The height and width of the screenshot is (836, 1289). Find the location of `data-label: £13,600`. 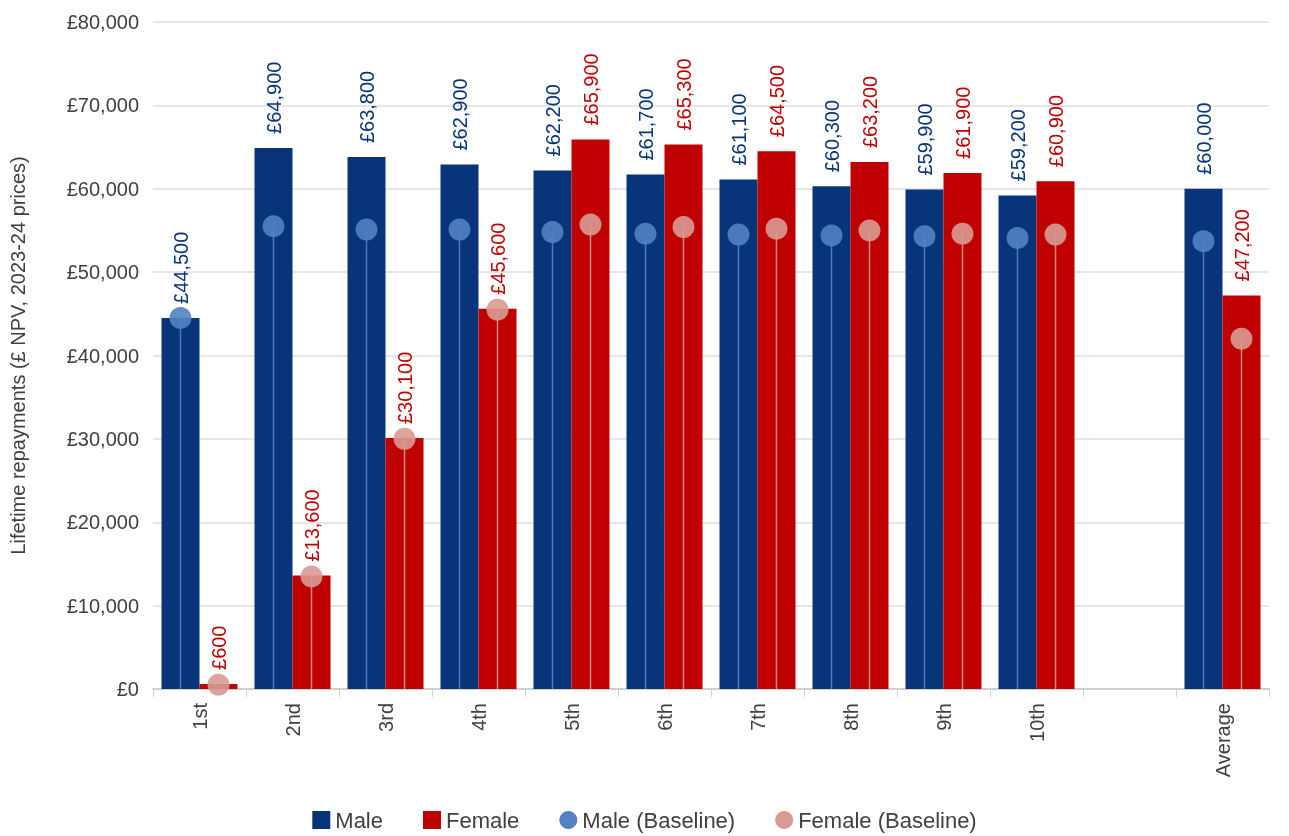

data-label: £13,600 is located at coordinates (311, 525).